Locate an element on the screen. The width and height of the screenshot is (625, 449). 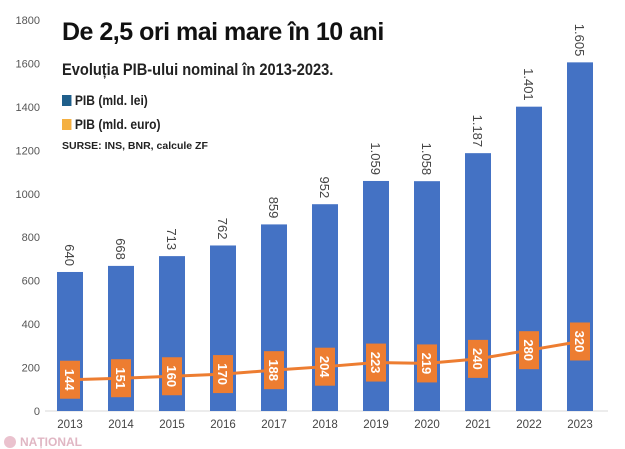
line-data-label: 160 is located at coordinates (171, 376).